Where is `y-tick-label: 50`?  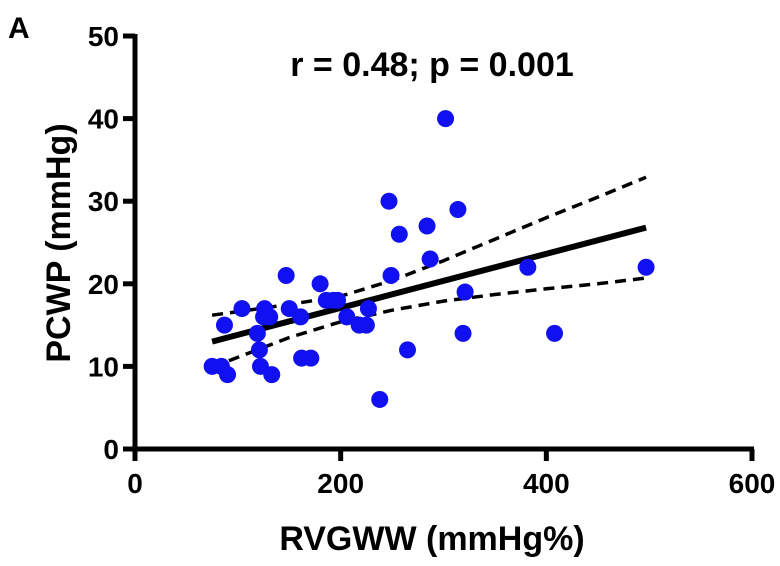 y-tick-label: 50 is located at coordinates (103, 36).